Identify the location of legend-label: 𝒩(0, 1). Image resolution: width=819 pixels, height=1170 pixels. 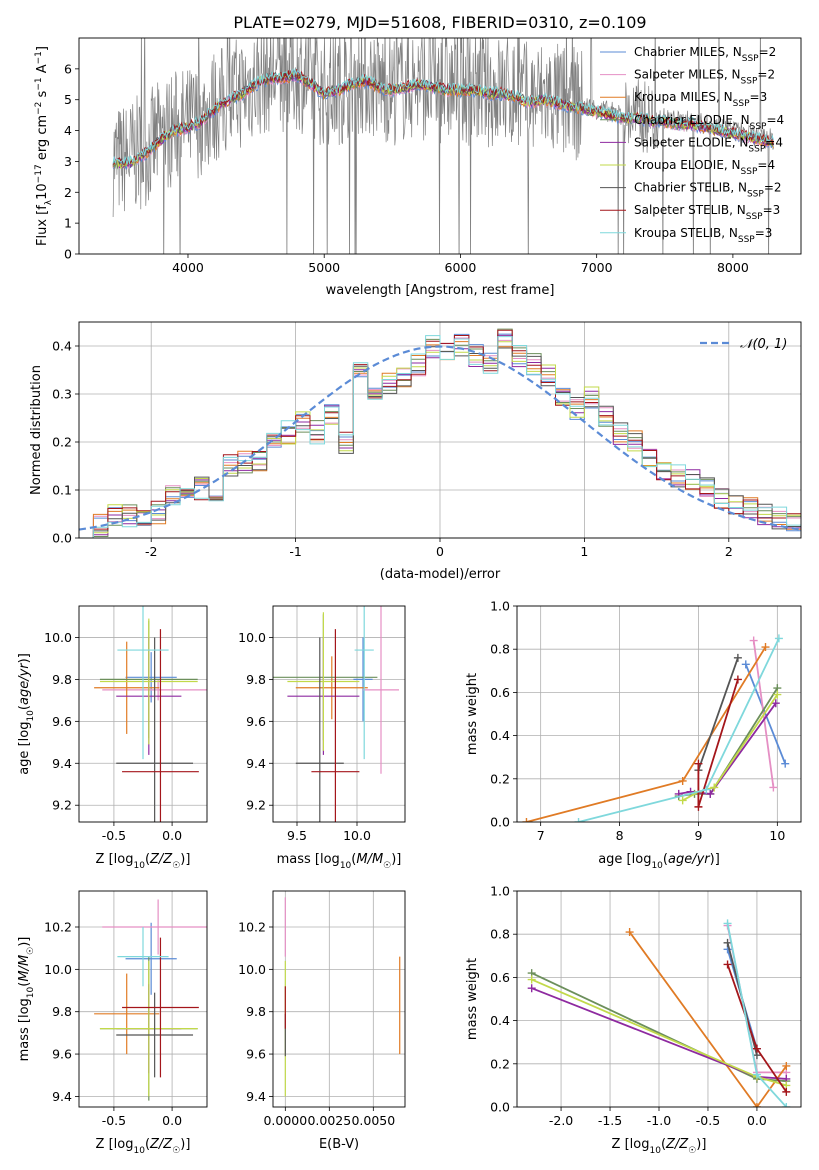
(763, 344).